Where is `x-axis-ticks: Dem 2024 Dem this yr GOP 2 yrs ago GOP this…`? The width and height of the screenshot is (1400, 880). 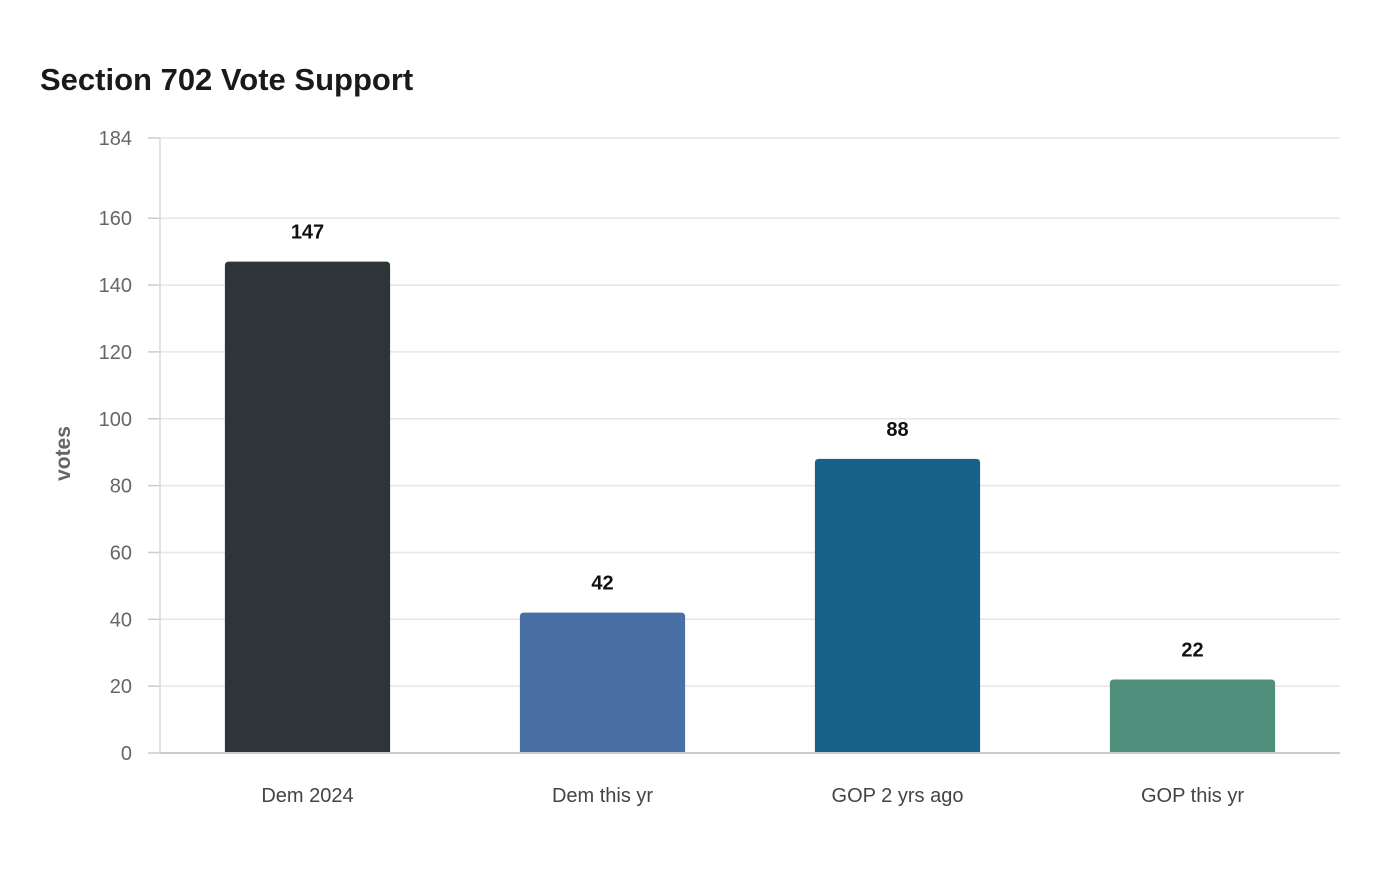 x-axis-ticks: Dem 2024 Dem this yr GOP 2 yrs ago GOP this… is located at coordinates (752, 796).